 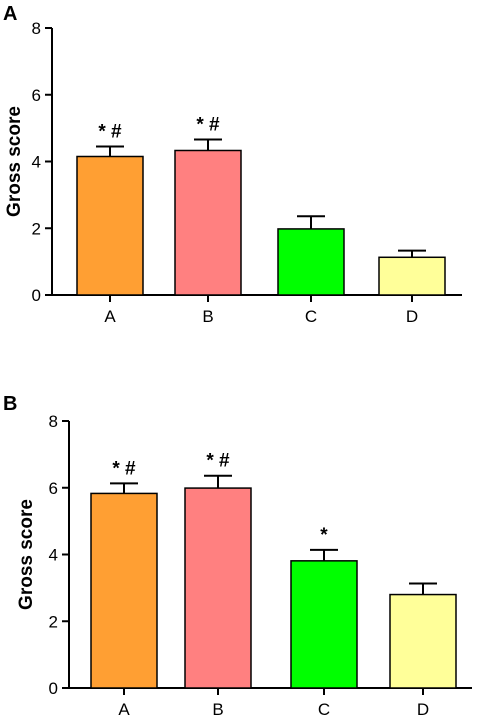 I want to click on panel-label: A, so click(x=10, y=14).